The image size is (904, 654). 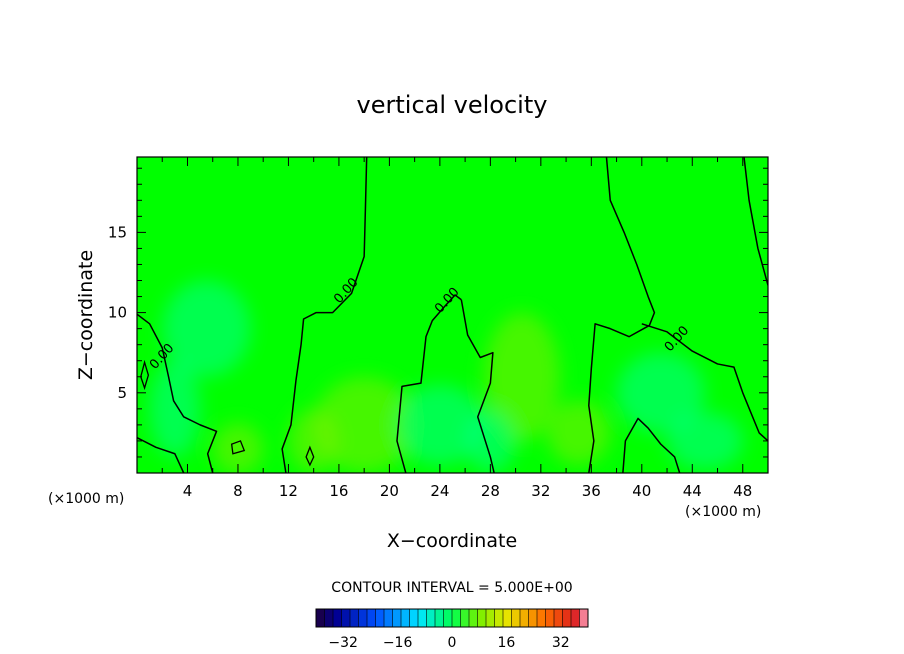 I want to click on x-tick-label: 24, so click(x=439, y=491).